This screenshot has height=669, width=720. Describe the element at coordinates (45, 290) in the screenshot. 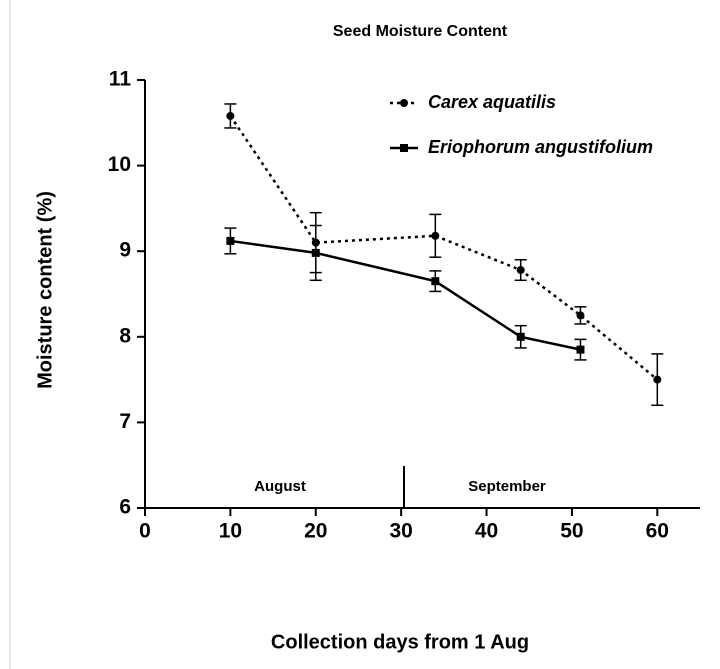

I see `y-axis-label: Moisture content (%)` at that location.